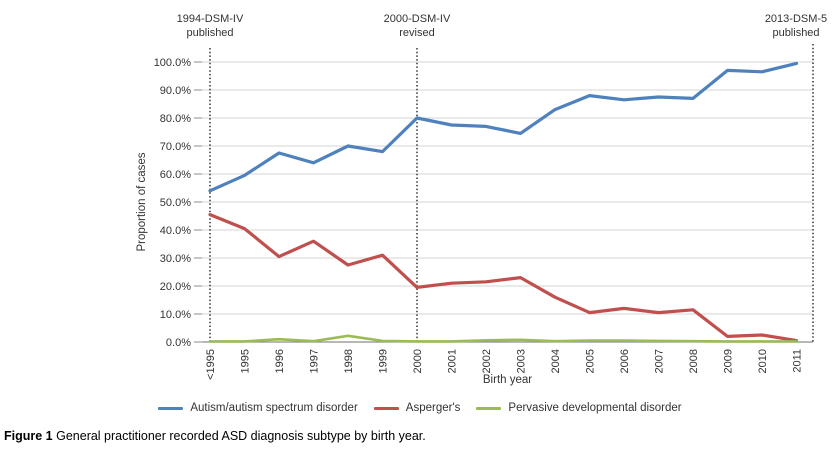  Describe the element at coordinates (175, 259) in the screenshot. I see `y-tick-label: 30.0%` at that location.